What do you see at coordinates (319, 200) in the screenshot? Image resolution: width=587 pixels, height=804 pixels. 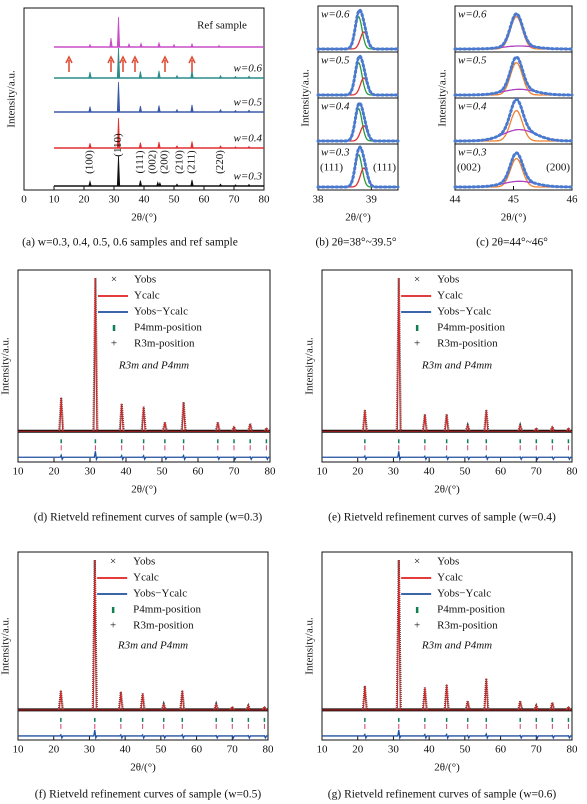 I see `x-tick-label: 38` at bounding box center [319, 200].